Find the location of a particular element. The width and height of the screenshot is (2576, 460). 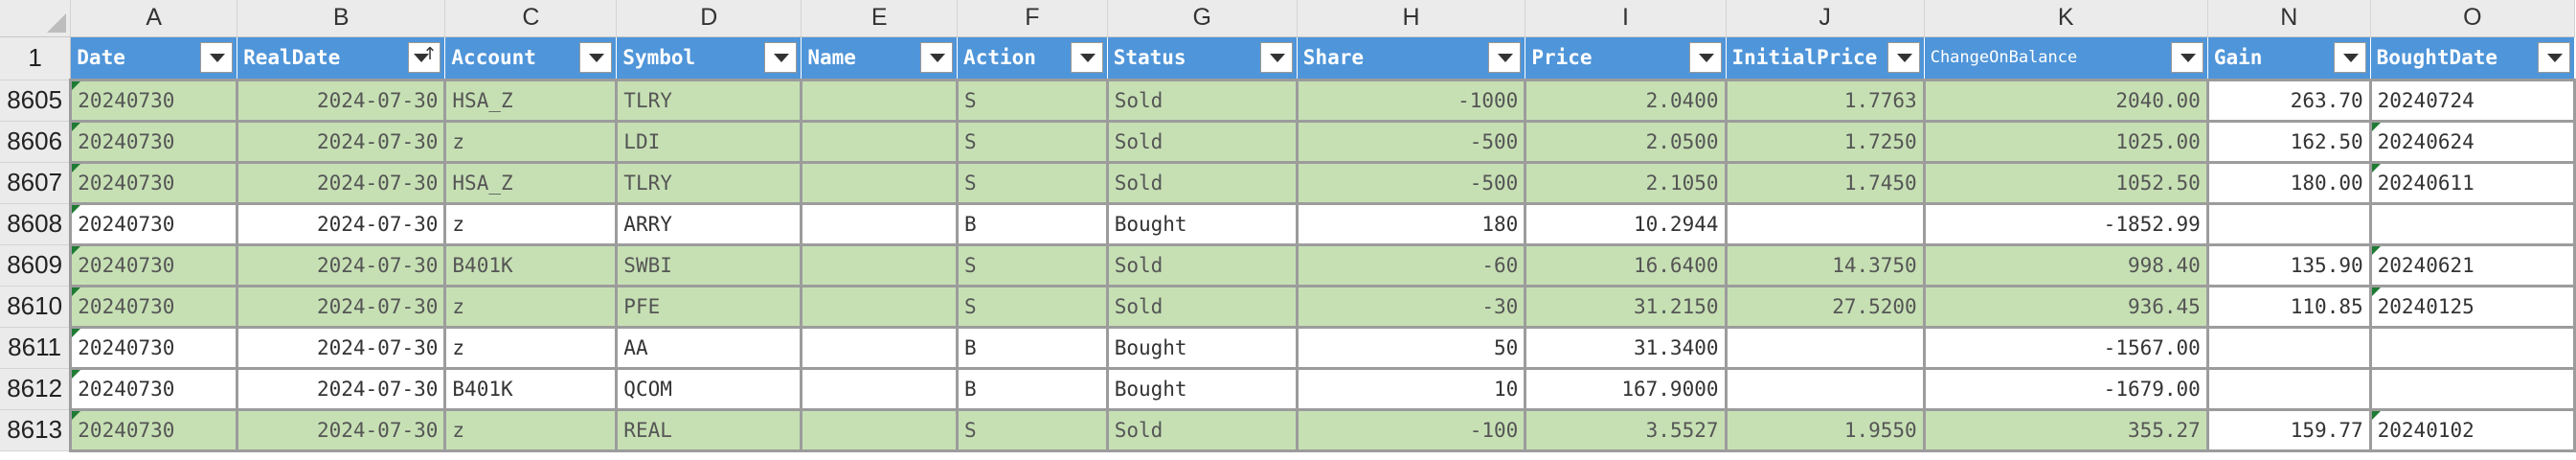

cell-price: 167.9000 is located at coordinates (1626, 388).